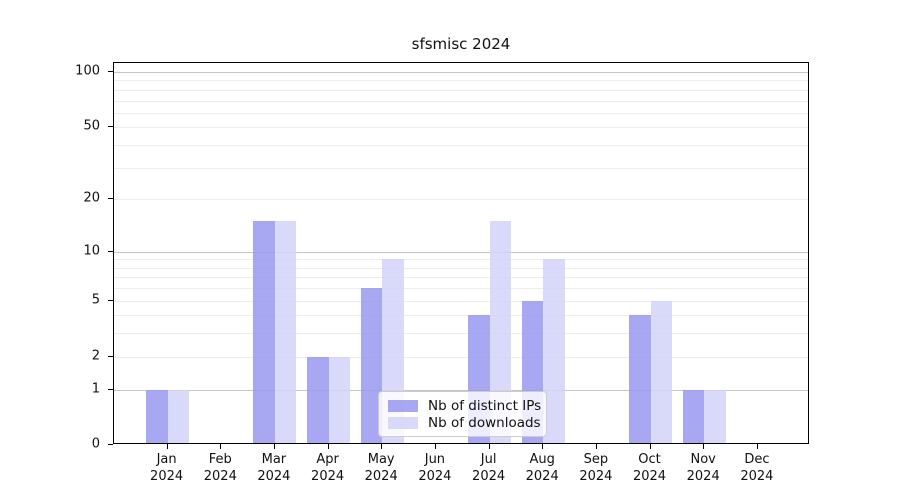 This screenshot has height=500, width=900. Describe the element at coordinates (650, 468) in the screenshot. I see `x-tick-label: Oct 2024` at that location.